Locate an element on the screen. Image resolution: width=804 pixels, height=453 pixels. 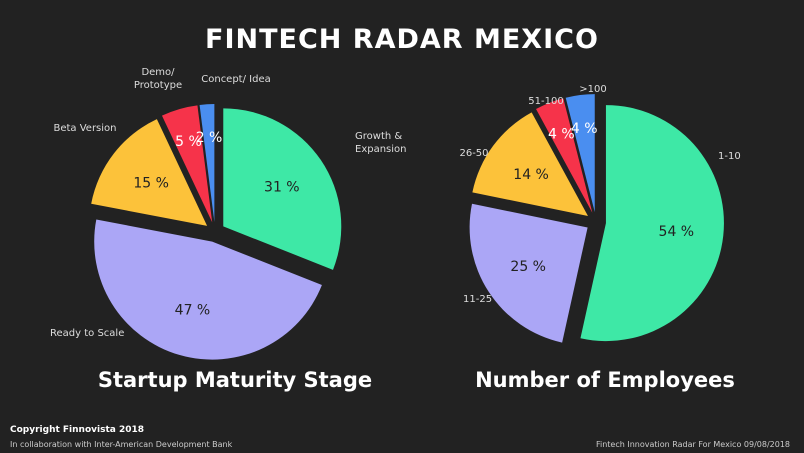
slice-value-label: 5 % is located at coordinates (188, 142).